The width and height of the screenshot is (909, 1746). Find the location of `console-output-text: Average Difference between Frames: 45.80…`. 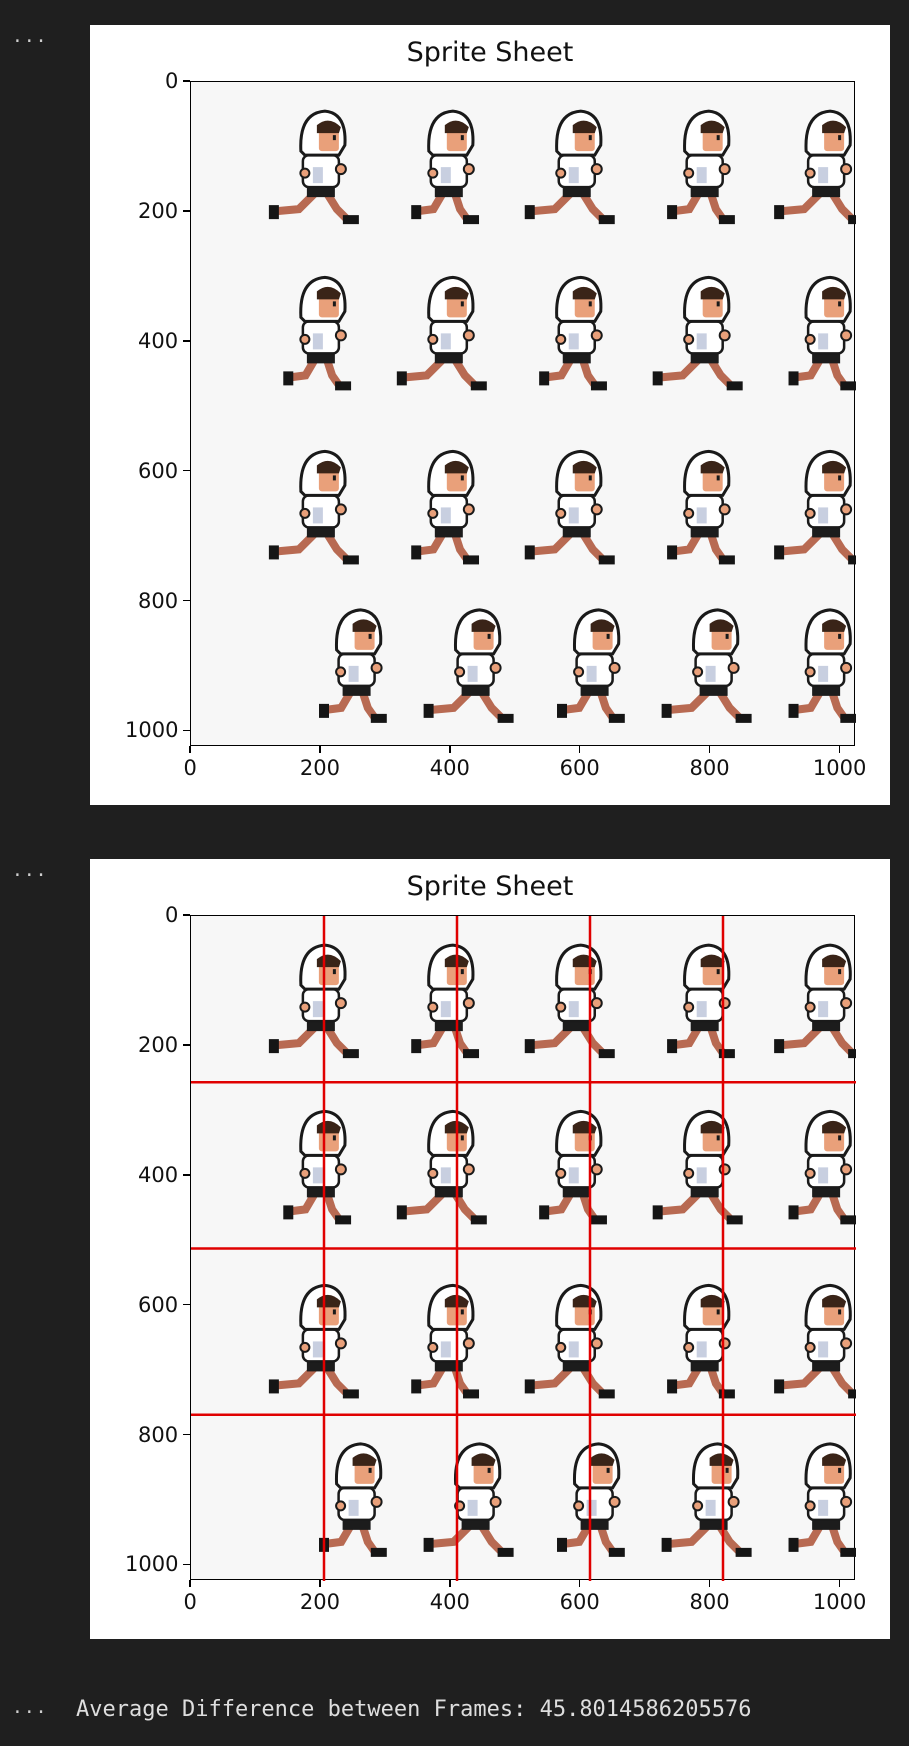

console-output-text: Average Difference between Frames: 45.80… is located at coordinates (414, 1709).